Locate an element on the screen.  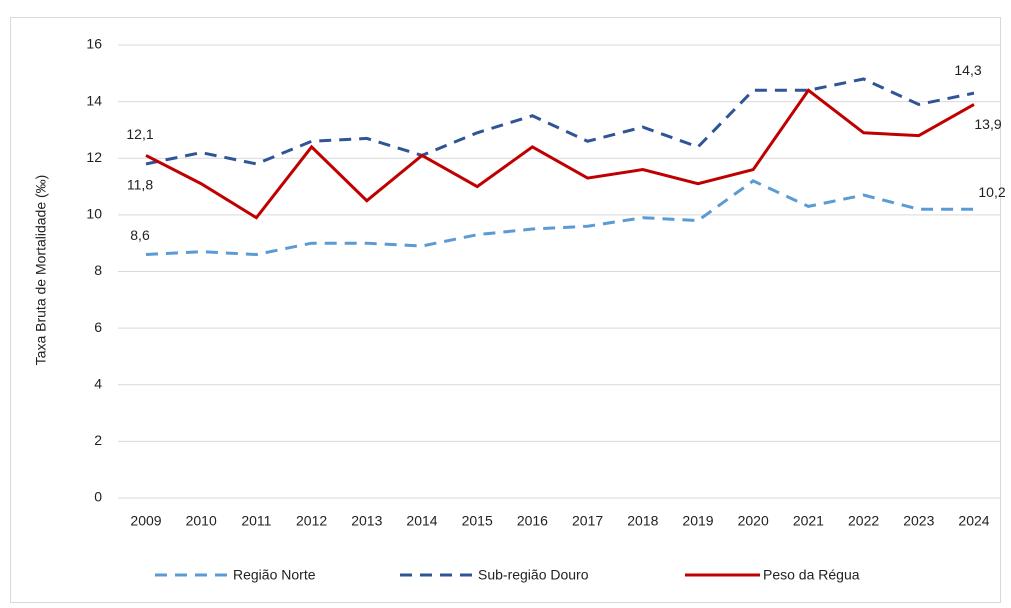
y-tick-label: 8 is located at coordinates (98, 270).